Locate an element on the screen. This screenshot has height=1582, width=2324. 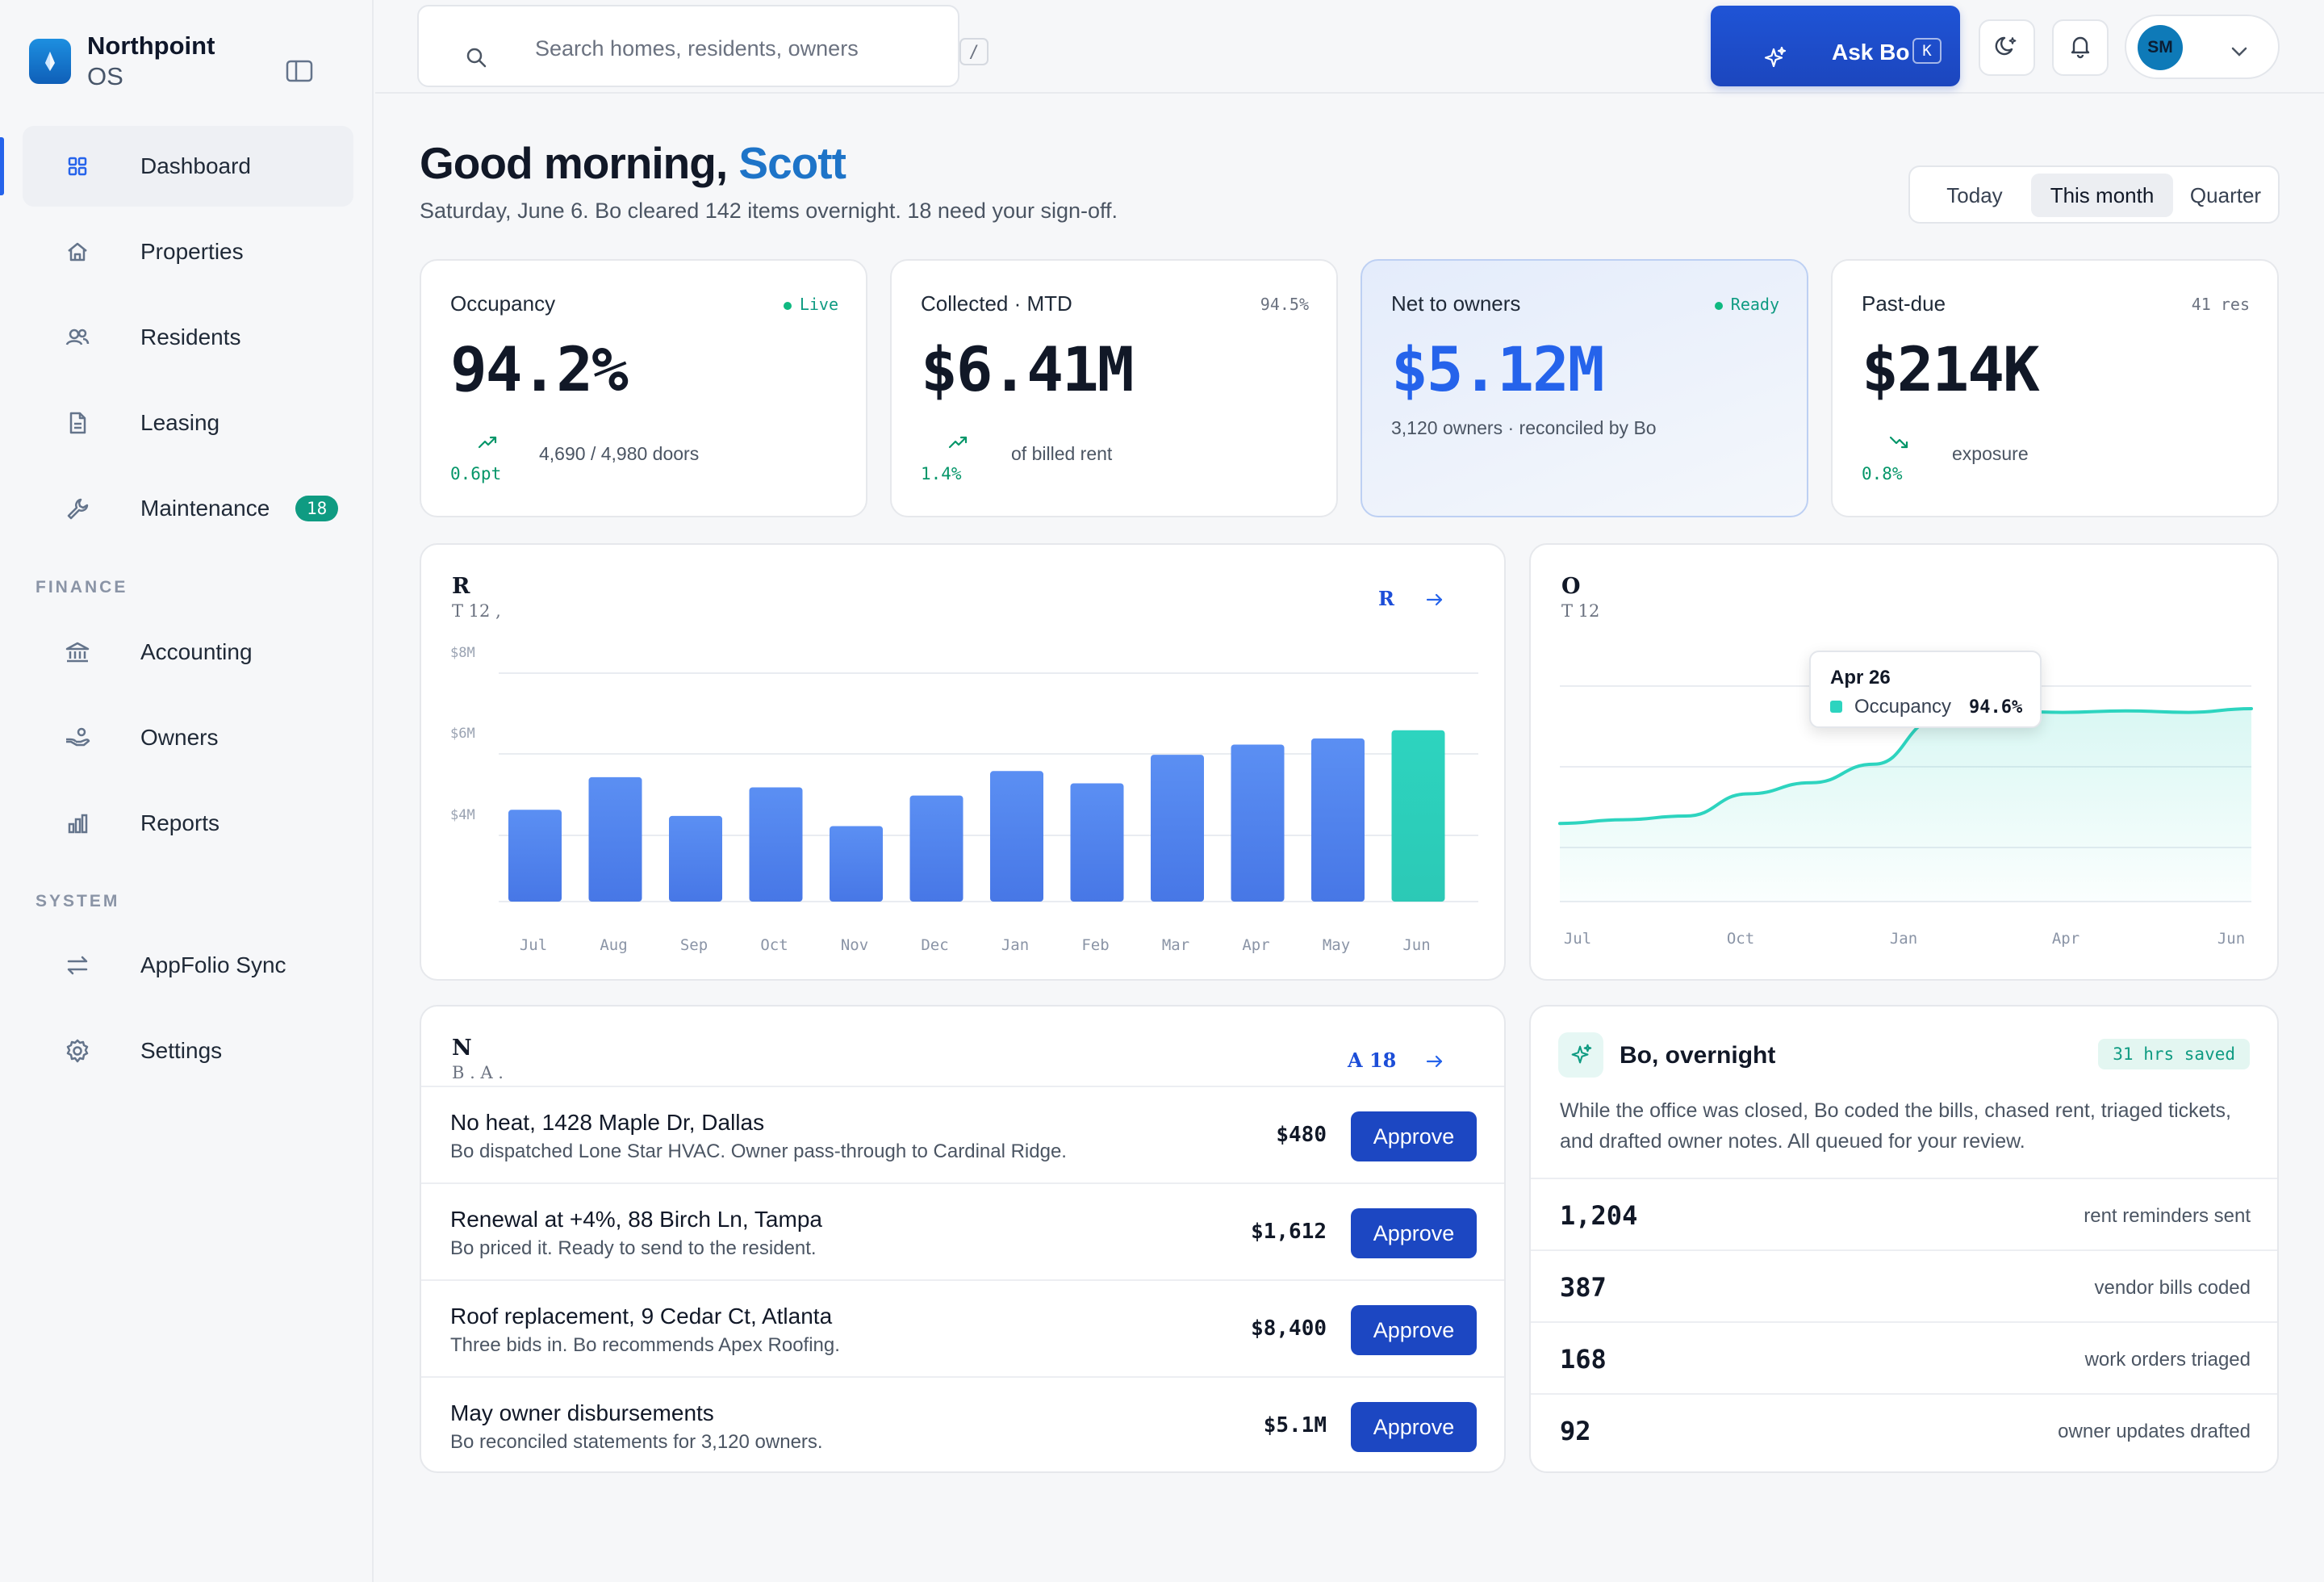
approvals-subtitle: B . A . is located at coordinates (478, 1072).